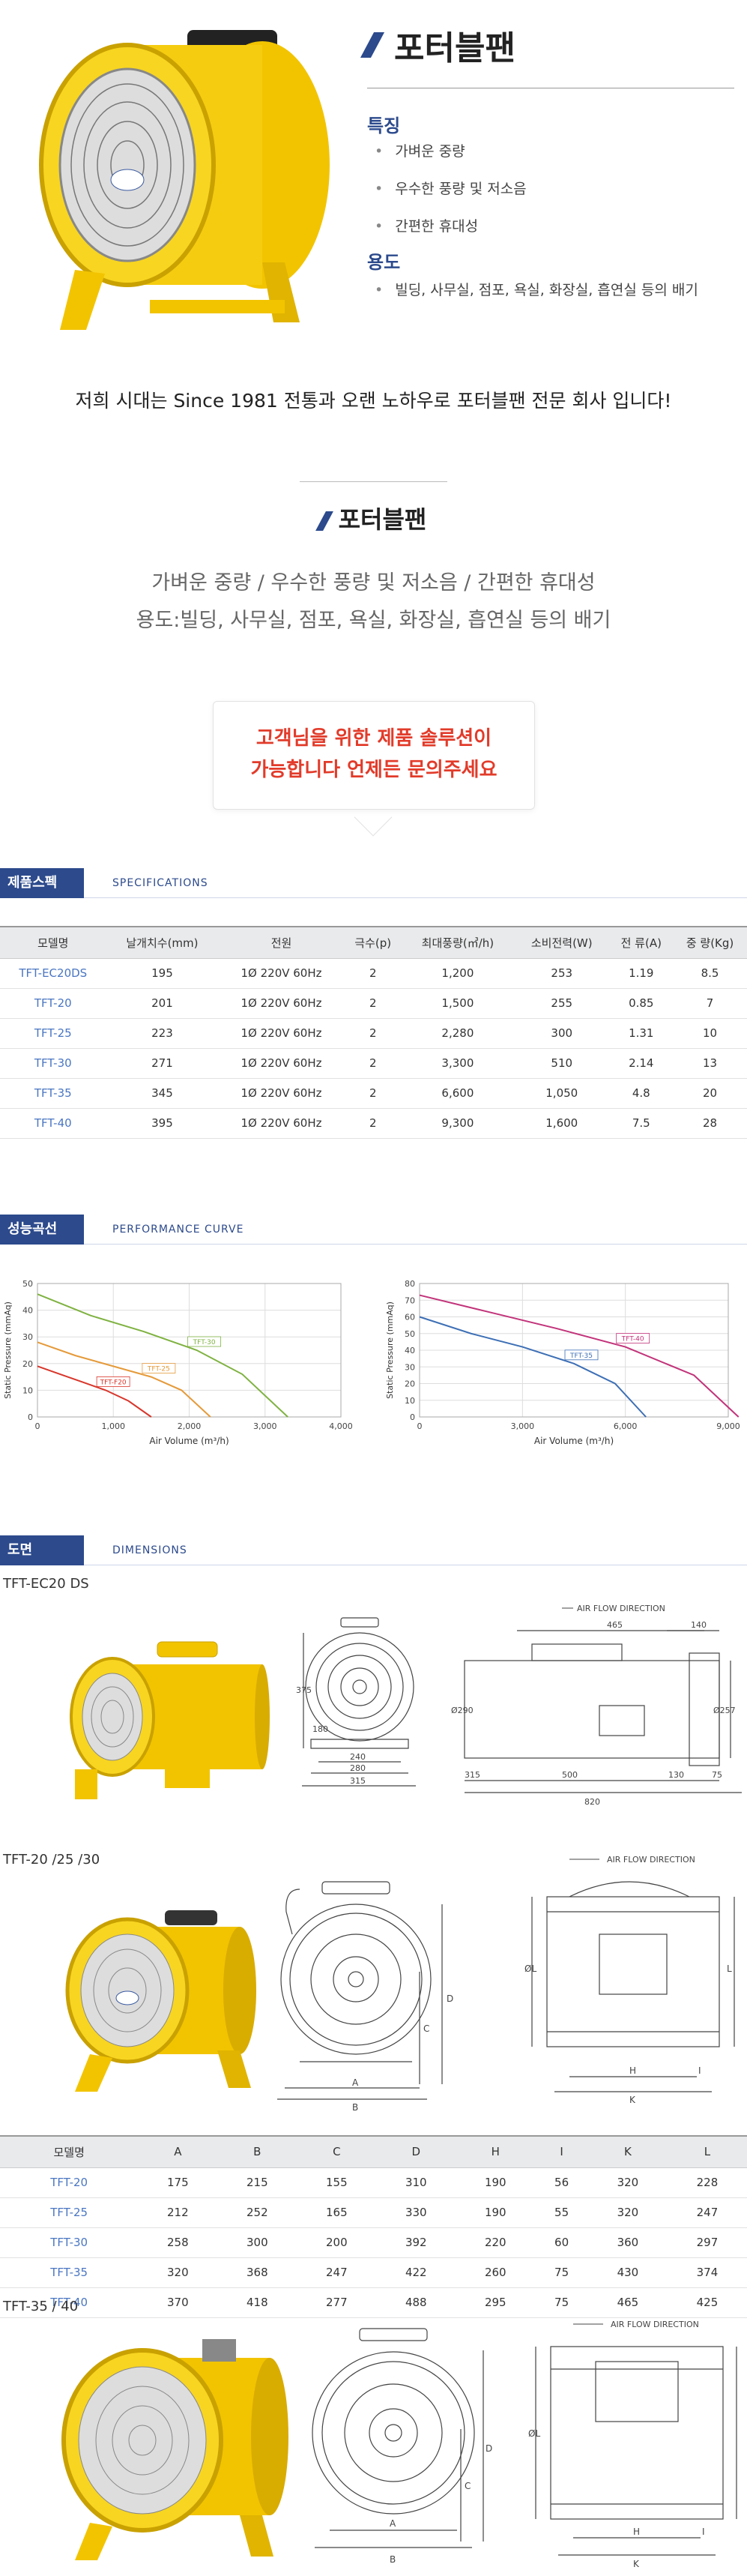 Image resolution: width=747 pixels, height=2576 pixels. I want to click on dim-cell: 155, so click(337, 2182).